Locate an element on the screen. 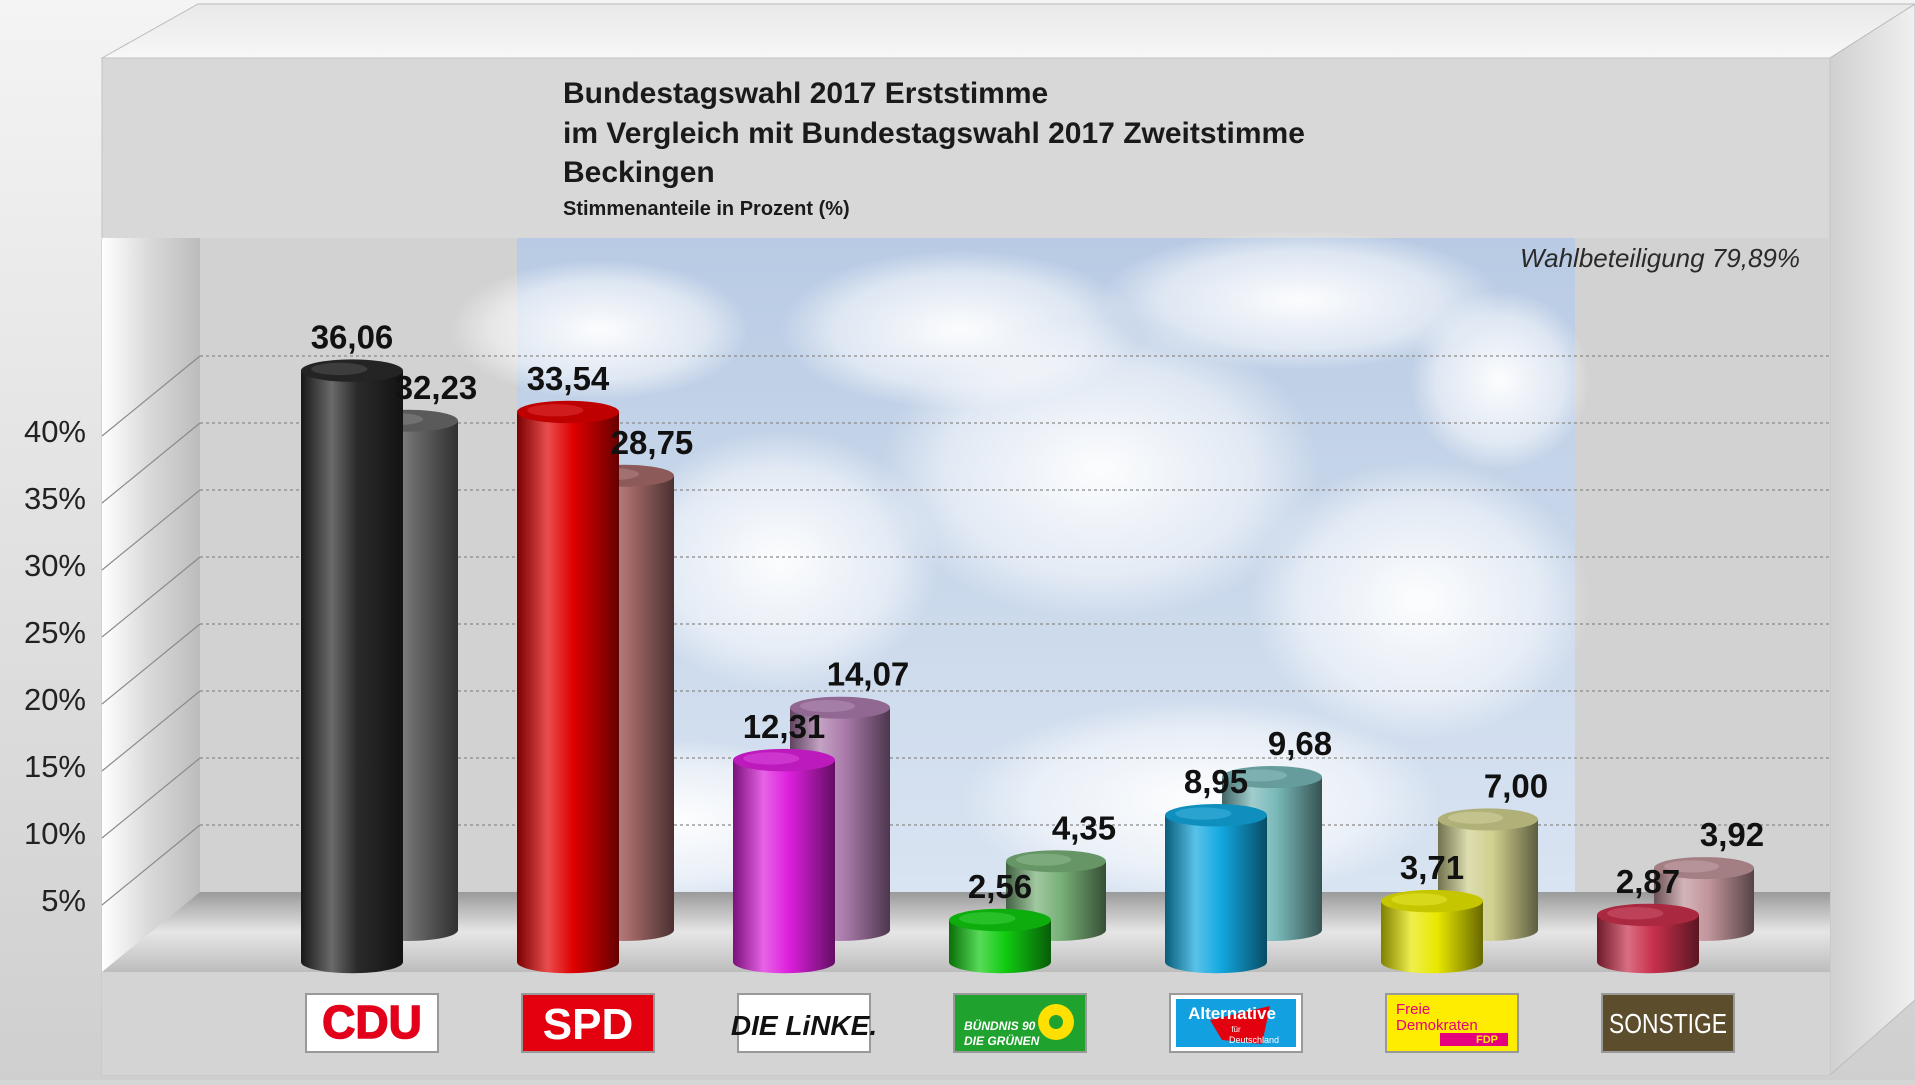 The width and height of the screenshot is (1915, 1085). value-label-back: 7,00 is located at coordinates (1516, 785).